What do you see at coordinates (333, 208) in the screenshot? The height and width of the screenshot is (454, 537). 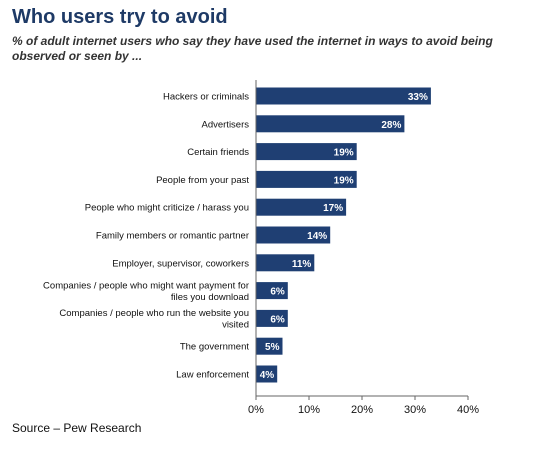 I see `value-label: 17%` at bounding box center [333, 208].